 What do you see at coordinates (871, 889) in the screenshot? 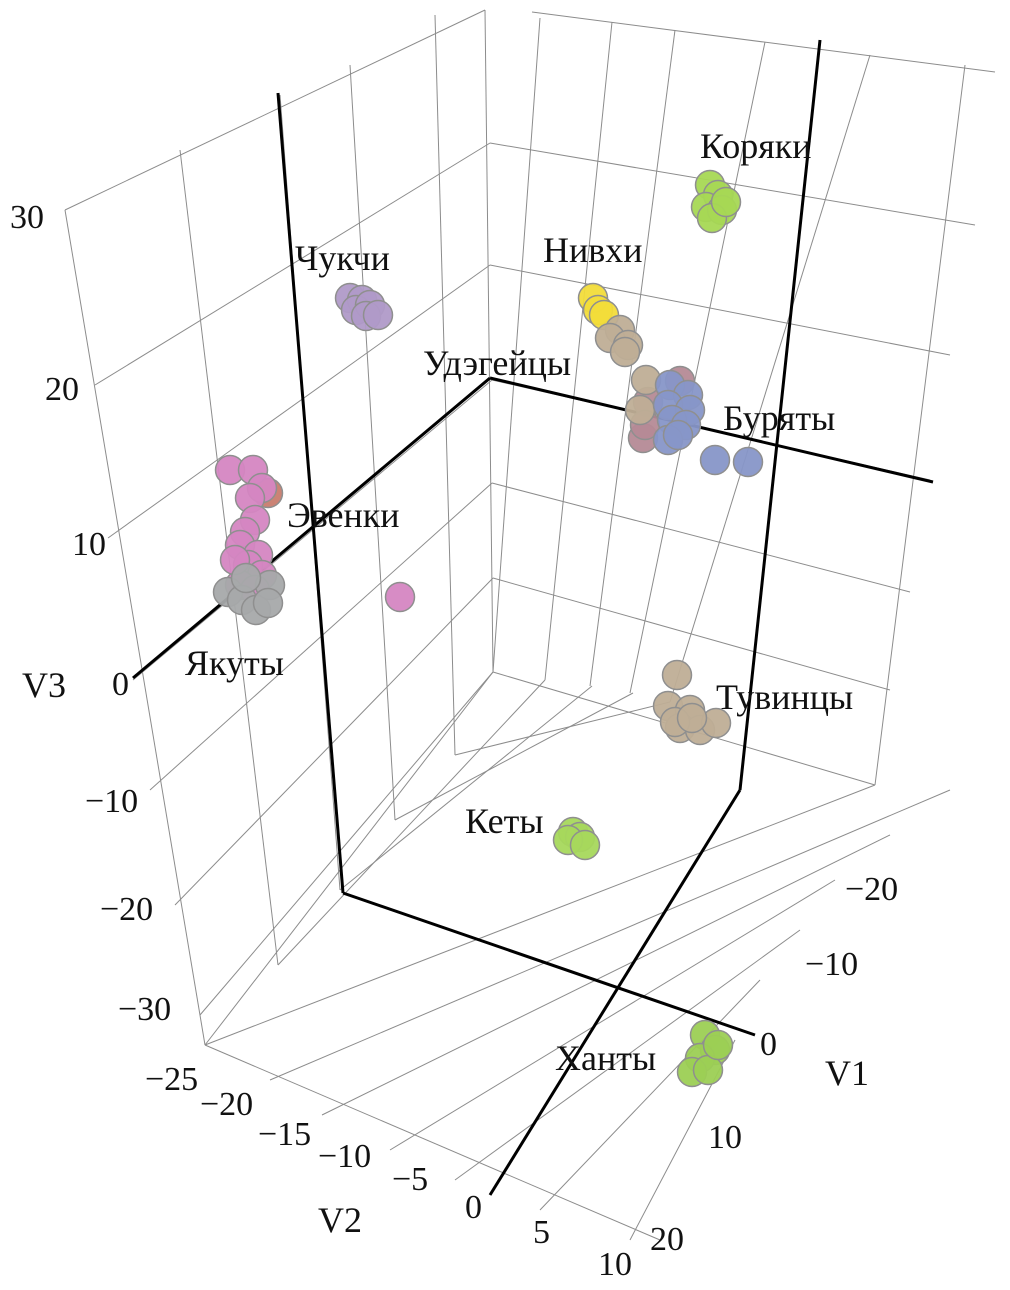
I see `x-tick-label: −20` at bounding box center [871, 889].